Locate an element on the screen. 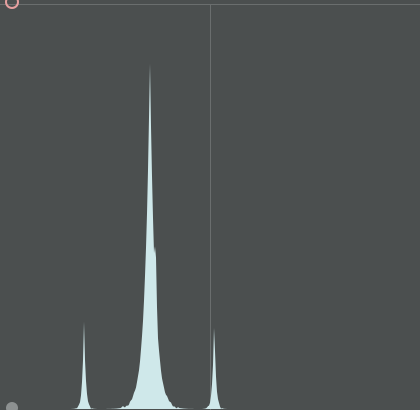 The width and height of the screenshot is (420, 410). top-left-handle is located at coordinates (12, 4).